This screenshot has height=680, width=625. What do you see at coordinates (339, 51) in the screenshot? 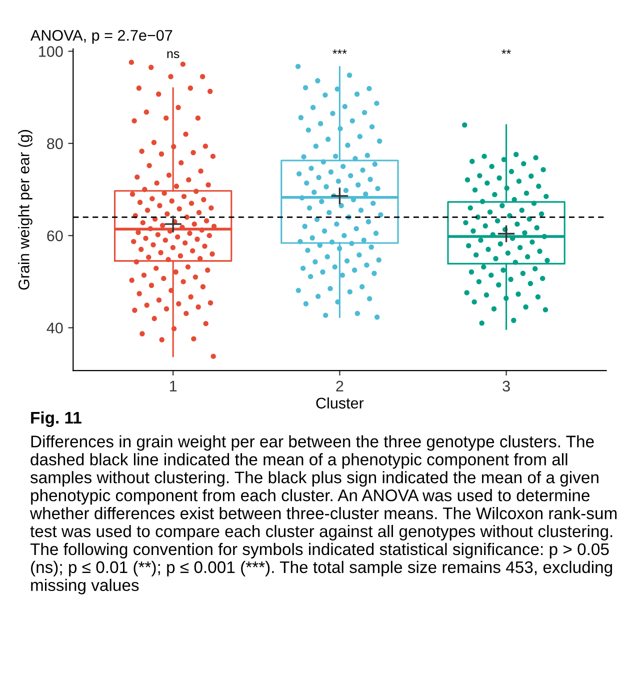
I see `annotation: ***` at bounding box center [339, 51].